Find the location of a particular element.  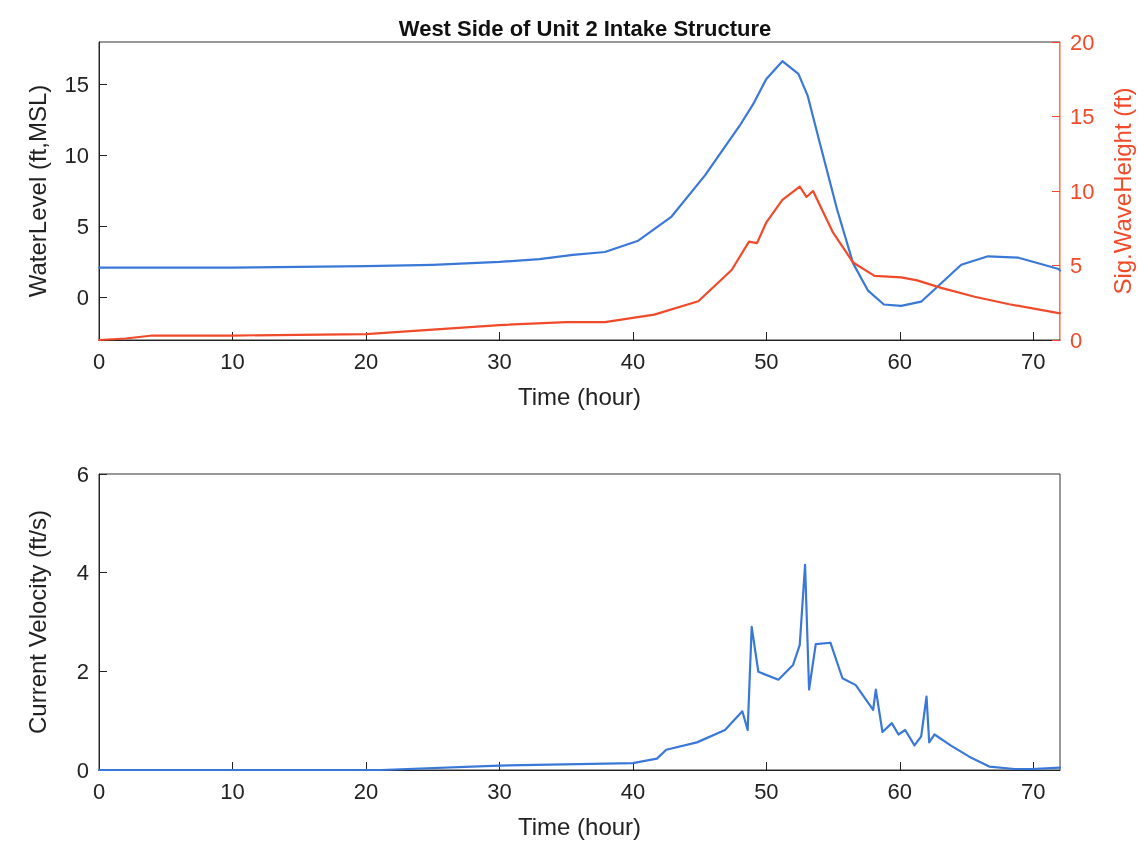

y-axis-title: Current Velocity (ft/s) is located at coordinates (37, 622).